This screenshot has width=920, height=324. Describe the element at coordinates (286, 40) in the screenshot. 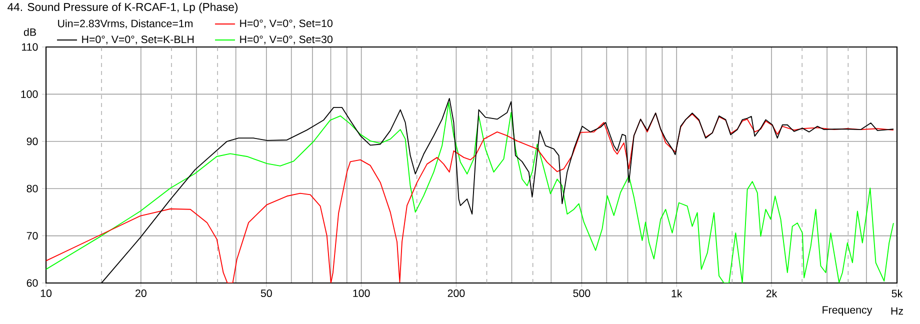

I see `legend-label: H=0°, V=0°, Set=30` at that location.